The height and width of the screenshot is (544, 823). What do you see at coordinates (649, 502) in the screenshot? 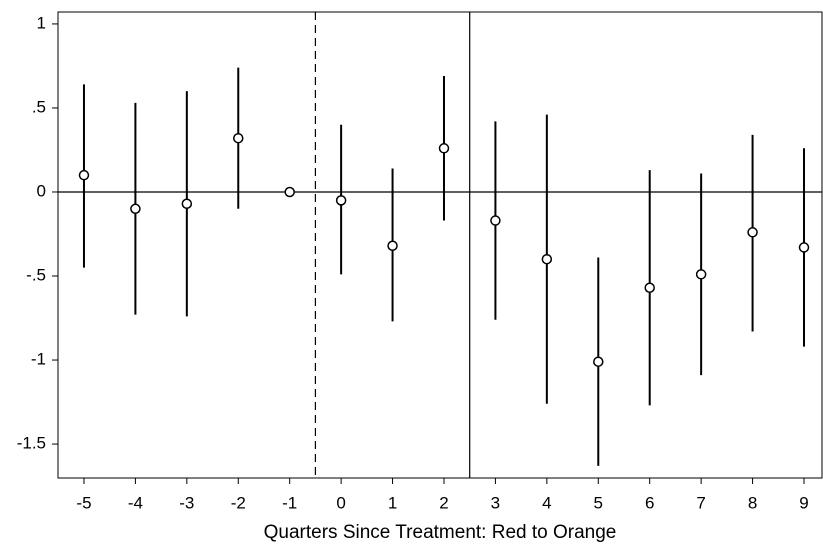
I see `x-tick-label: 6` at bounding box center [649, 502].